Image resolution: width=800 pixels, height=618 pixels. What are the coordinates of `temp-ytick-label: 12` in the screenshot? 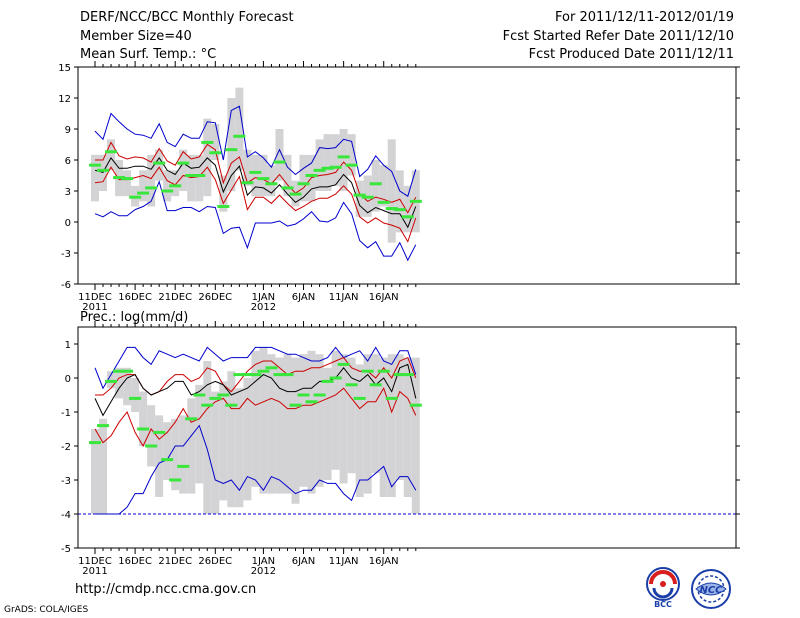 It's located at (64, 99).